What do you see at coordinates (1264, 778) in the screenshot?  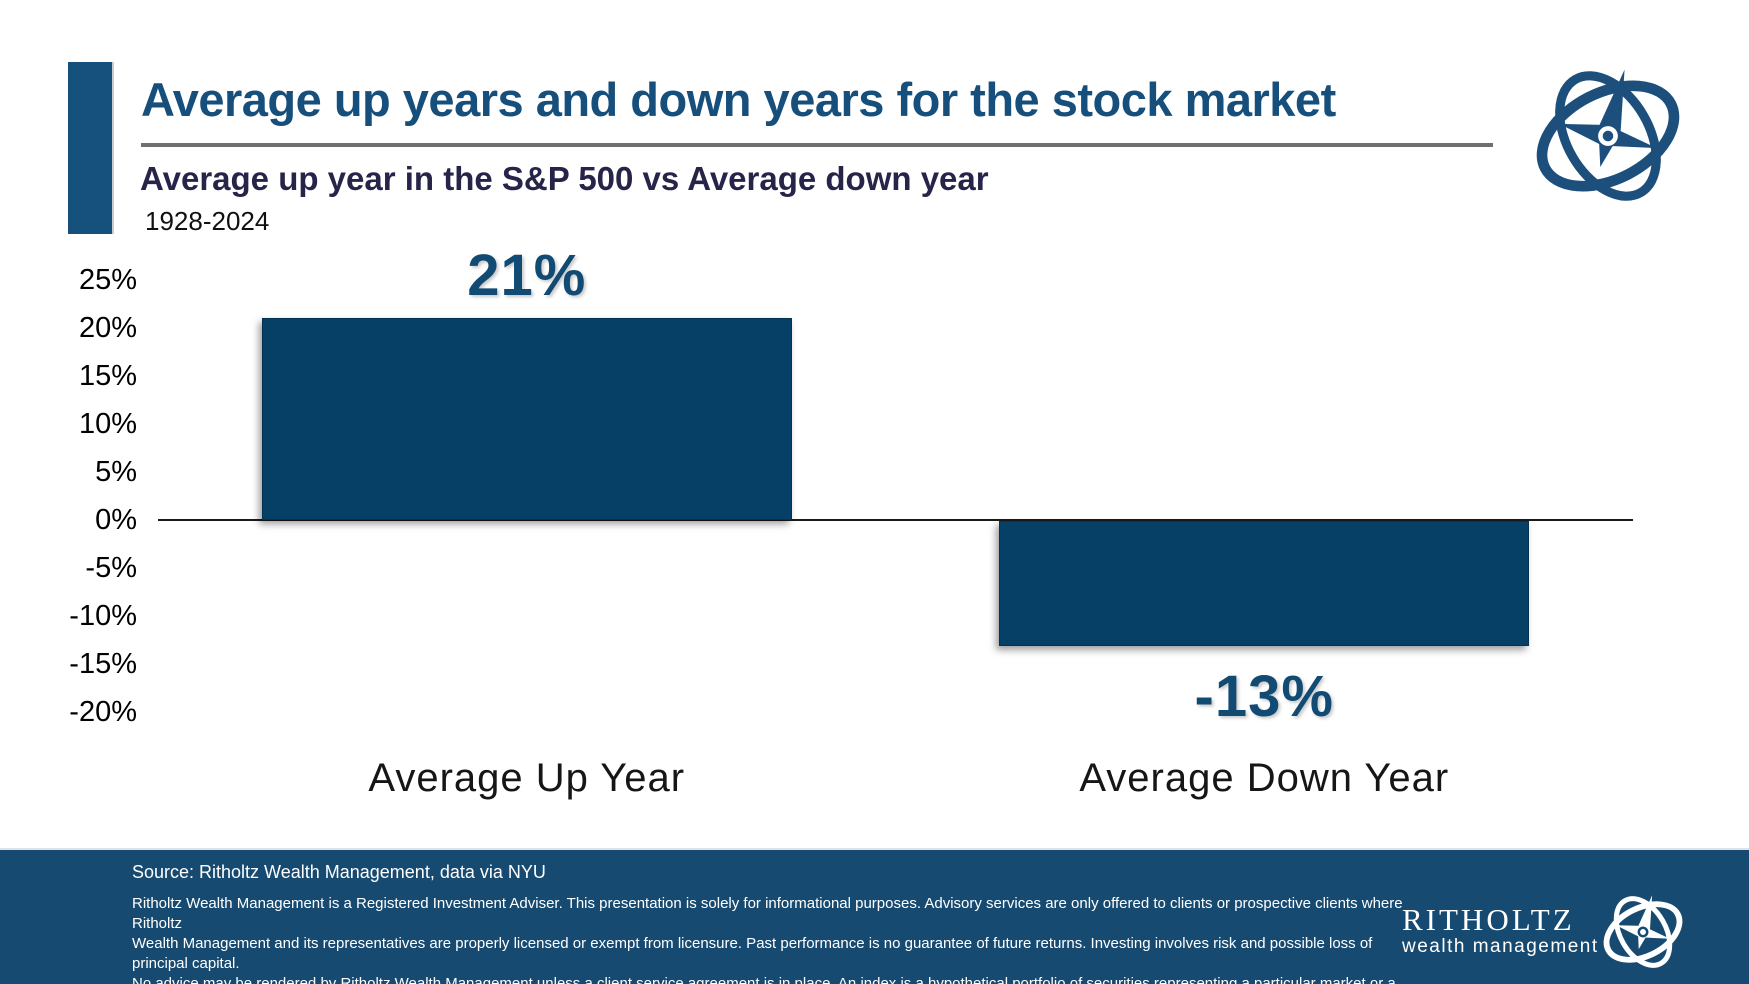 I see `category-label: Average Down Year` at bounding box center [1264, 778].